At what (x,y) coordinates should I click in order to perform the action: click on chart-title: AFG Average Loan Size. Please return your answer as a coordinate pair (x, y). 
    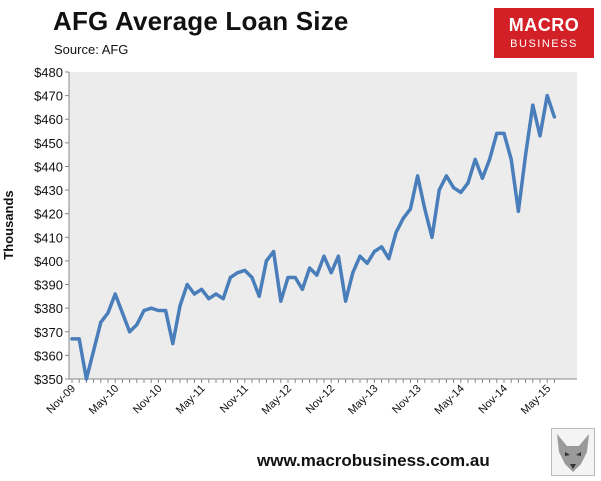
    Looking at the image, I should click on (201, 21).